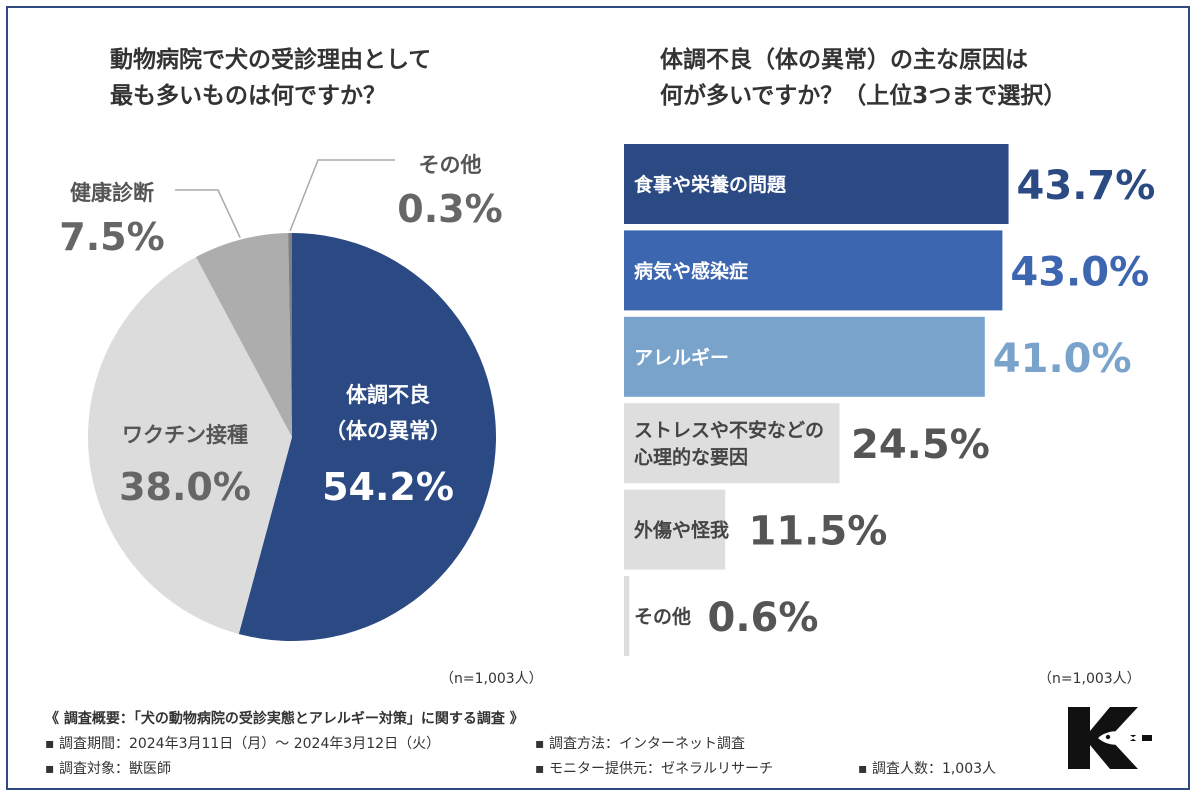  Describe the element at coordinates (818, 532) in the screenshot. I see `bar-value-4: 11.5%` at that location.